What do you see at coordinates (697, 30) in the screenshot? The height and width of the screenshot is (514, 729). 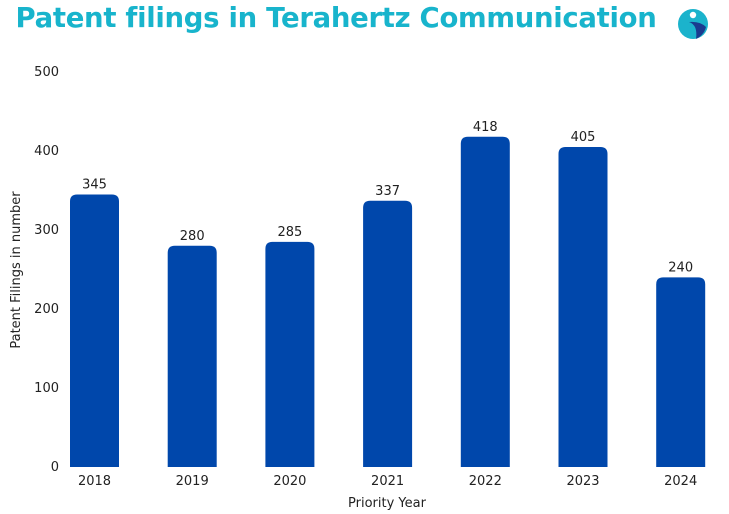 I see `logo-swoosh` at bounding box center [697, 30].